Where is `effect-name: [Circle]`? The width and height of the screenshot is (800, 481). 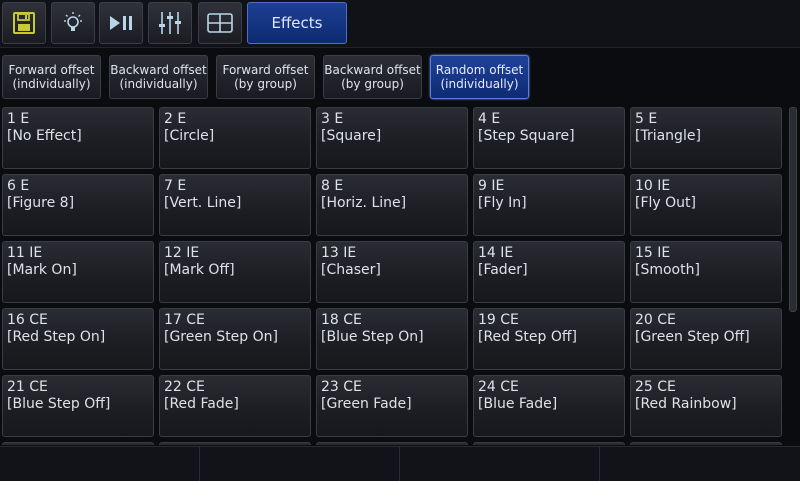 effect-name: [Circle] is located at coordinates (189, 136).